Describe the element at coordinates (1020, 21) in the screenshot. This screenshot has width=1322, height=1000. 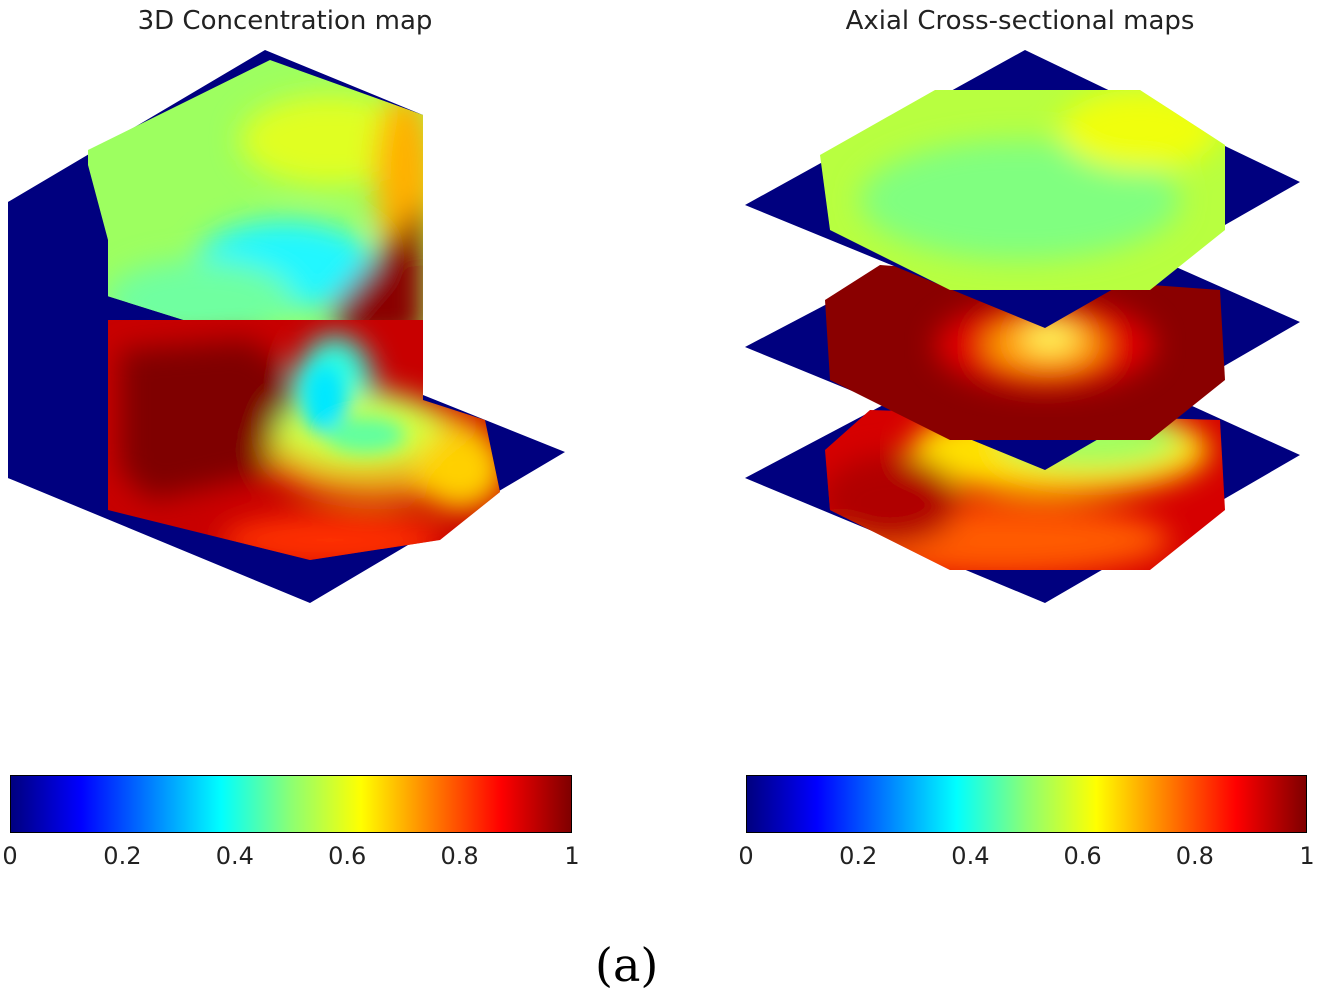
I see `right-map-title: Axial Cross-sectional maps` at that location.